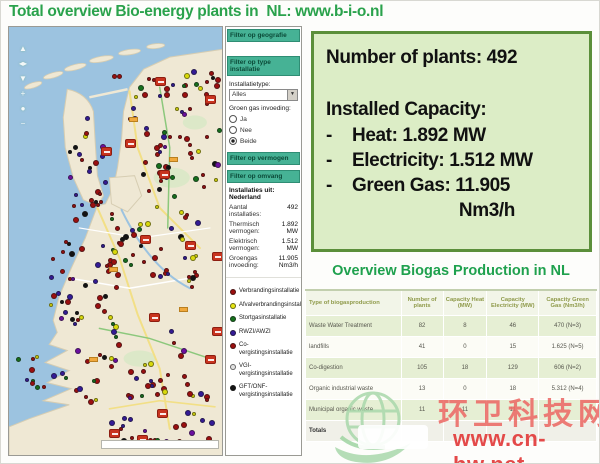 This screenshot has height=464, width=600. Describe the element at coordinates (263, 119) in the screenshot. I see `radio-ja: Ja` at that location.